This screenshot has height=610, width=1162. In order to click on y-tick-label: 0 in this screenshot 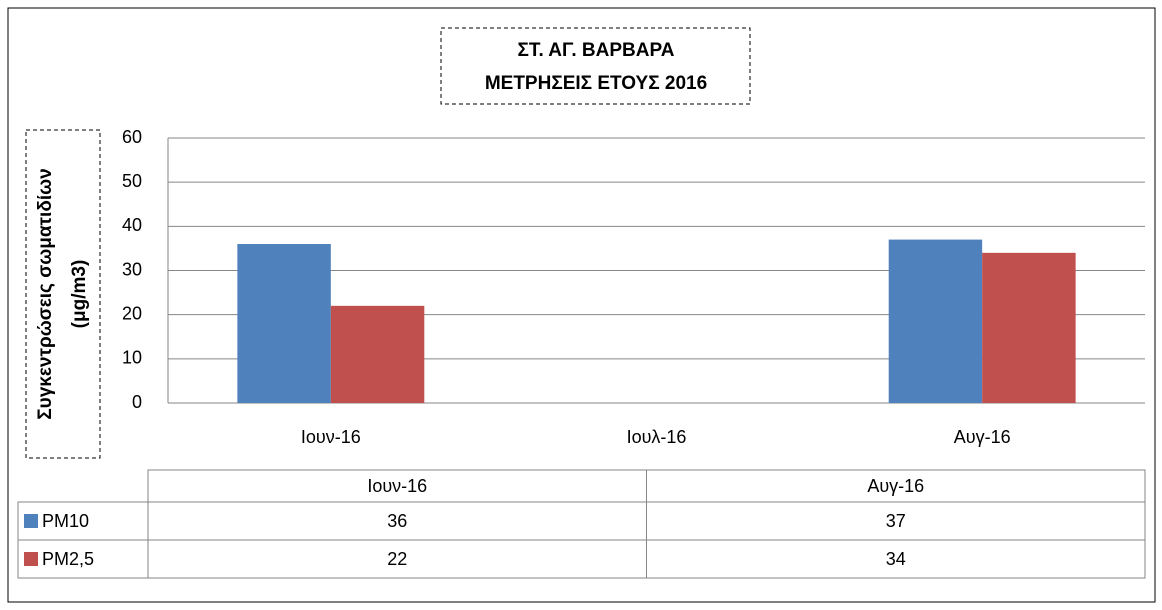, I will do `click(137, 402)`.